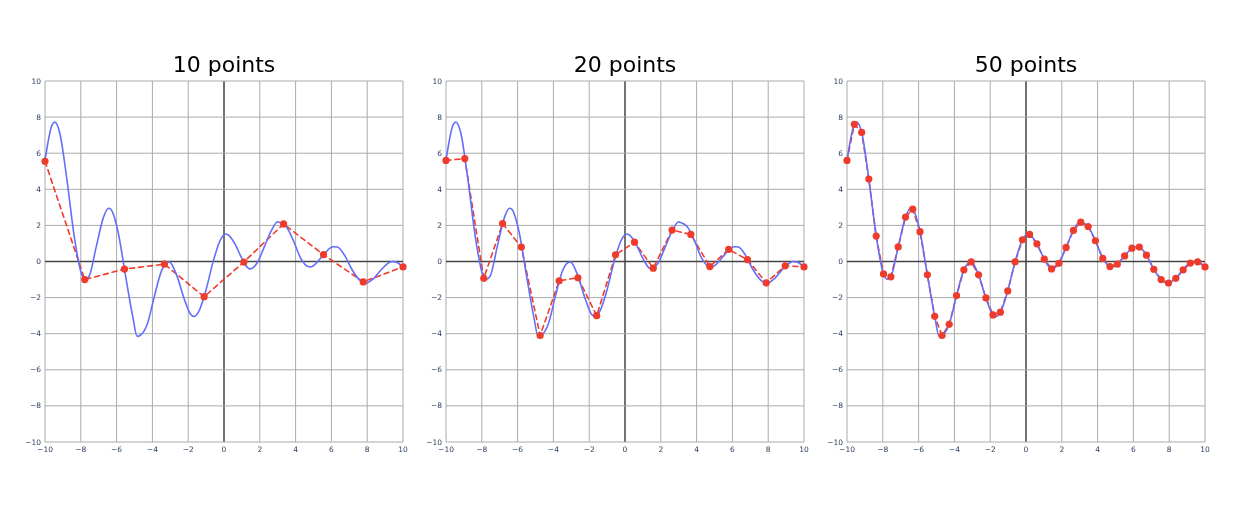 This screenshot has height=510, width=1236. Describe the element at coordinates (224, 64) in the screenshot. I see `chart-title: 10 points` at that location.